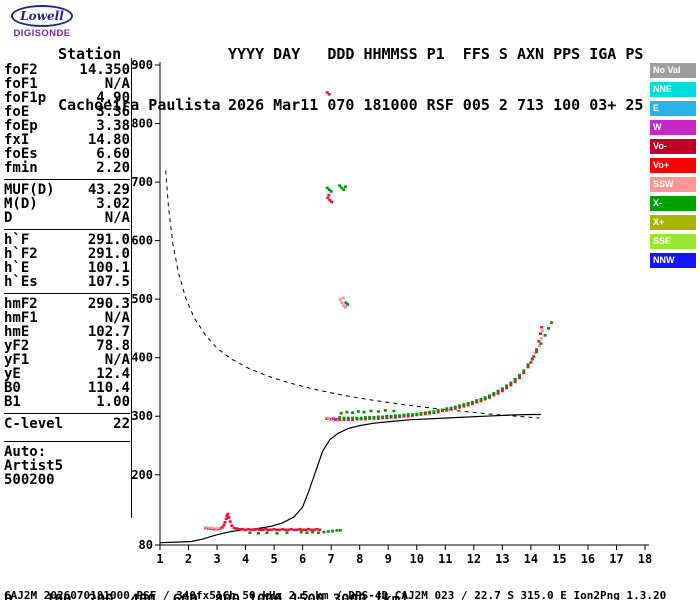 This screenshot has width=700, height=600. Describe the element at coordinates (21, 126) in the screenshot. I see `param-label: foEp` at that location.